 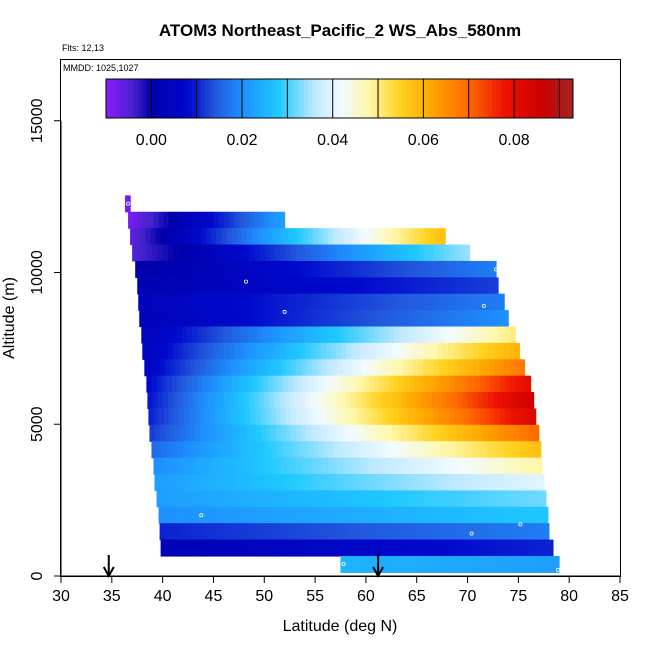 I want to click on x-tick-label: 35, so click(x=112, y=596).